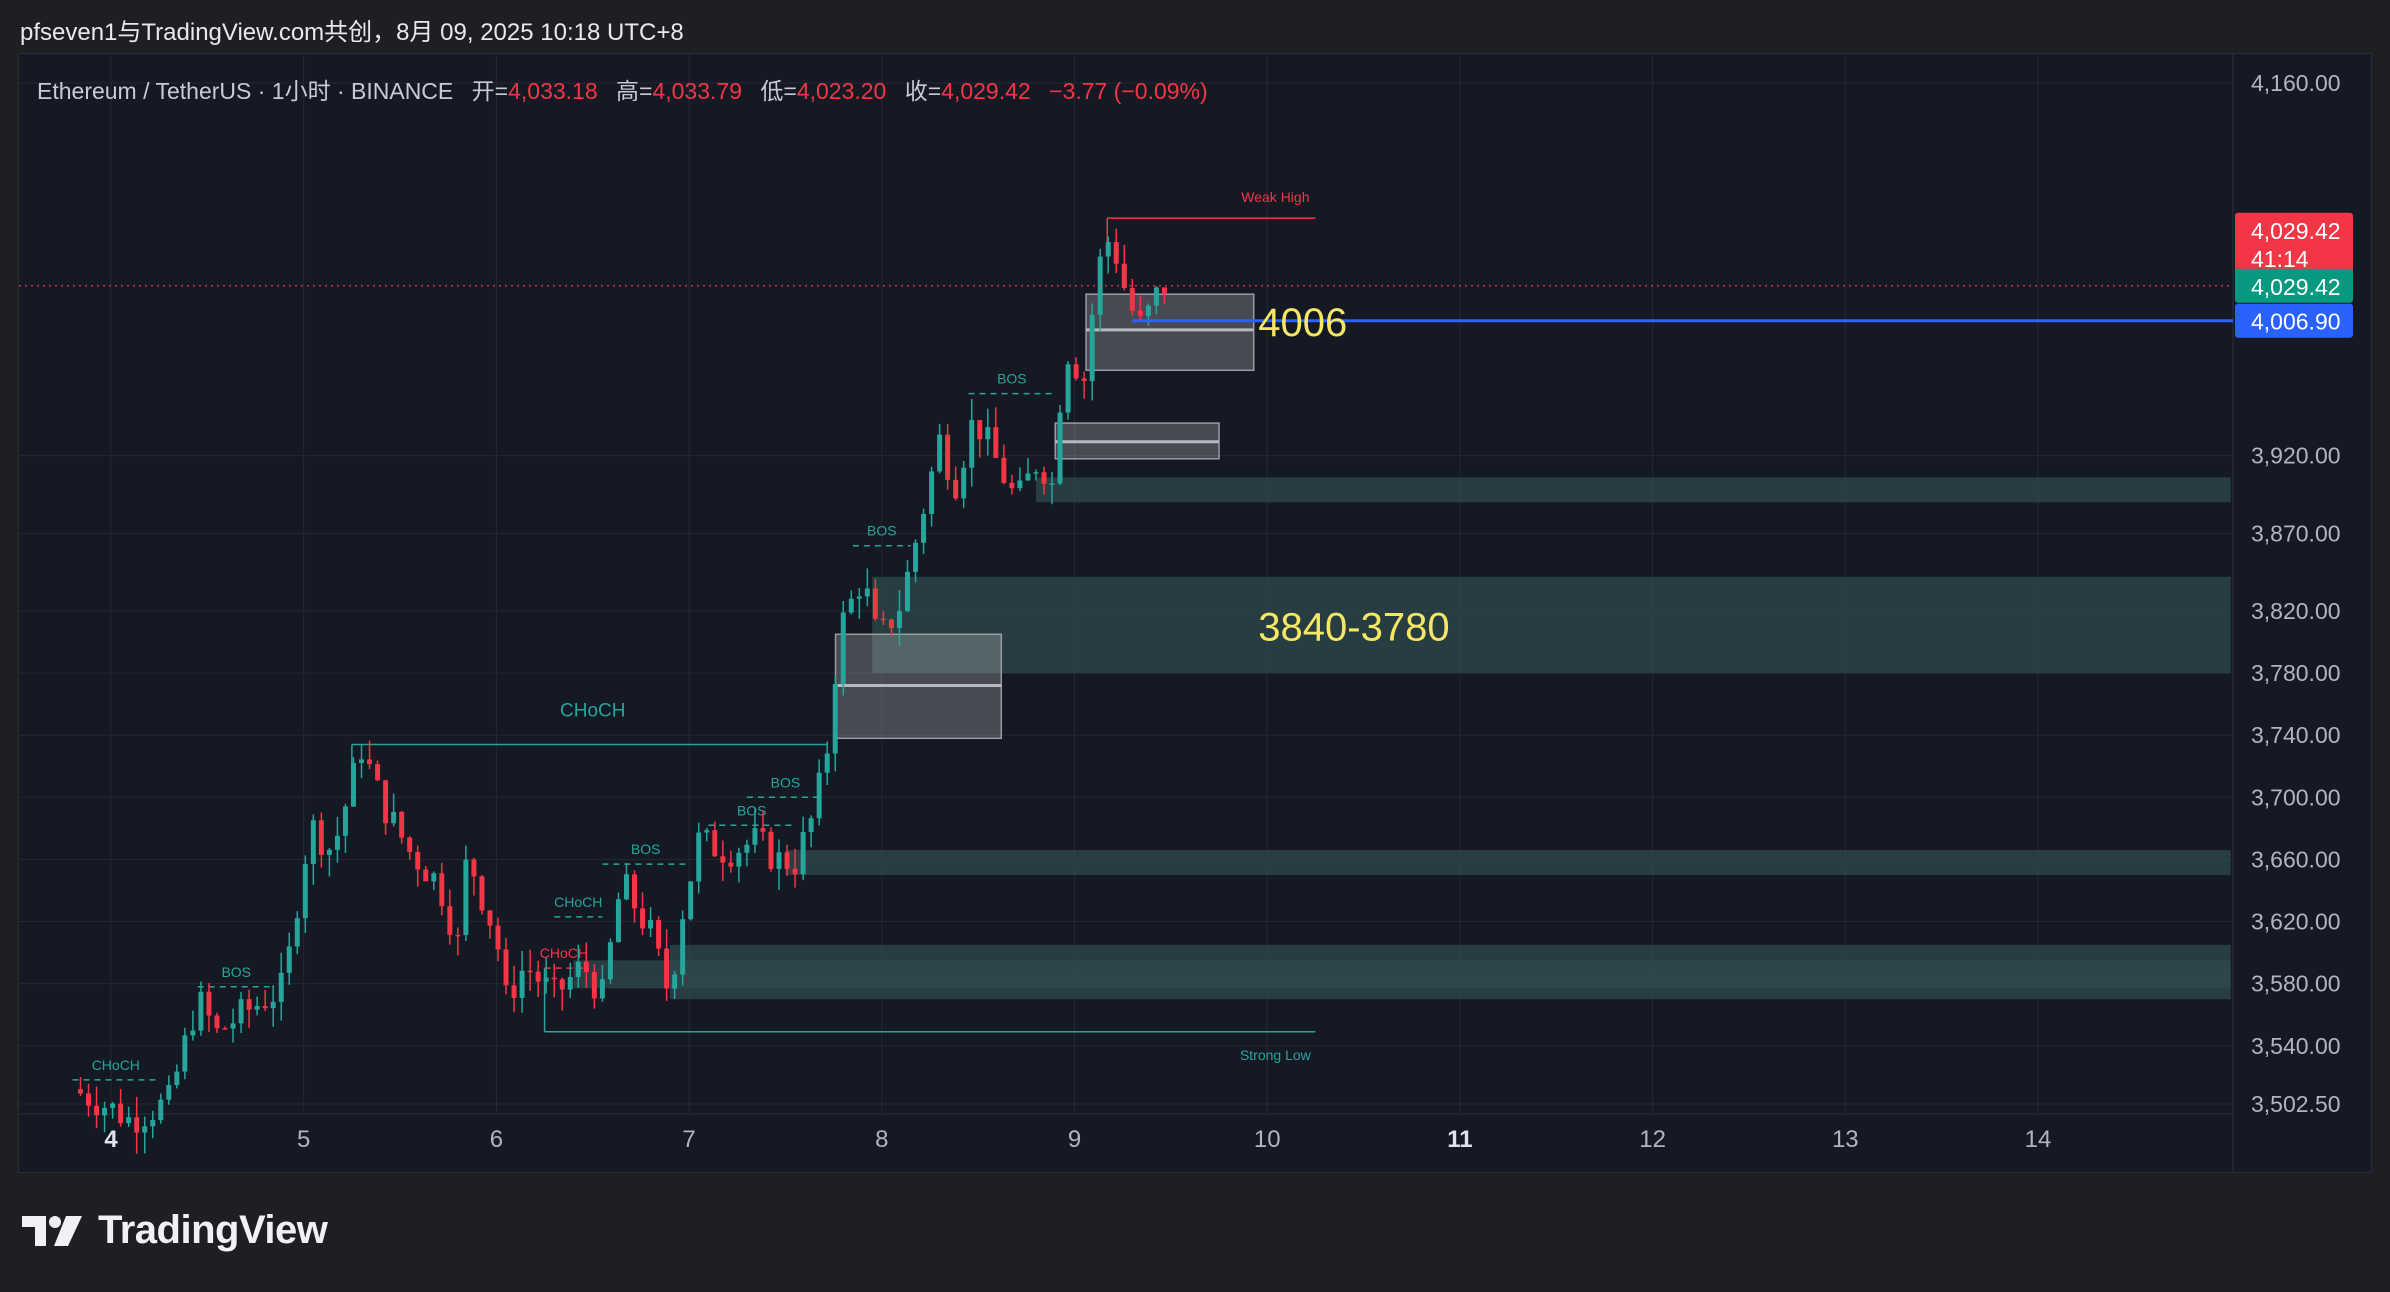  I want to click on horizontal-lines, so click(1126, 304).